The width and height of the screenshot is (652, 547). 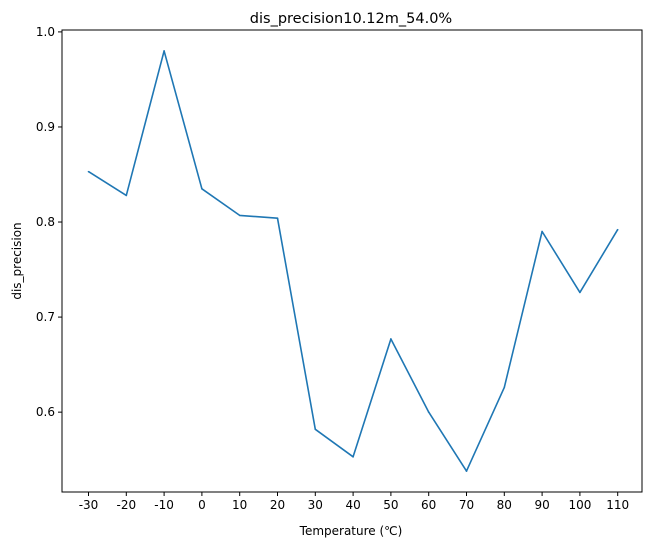 I want to click on x-tick-label: 10, so click(x=239, y=505).